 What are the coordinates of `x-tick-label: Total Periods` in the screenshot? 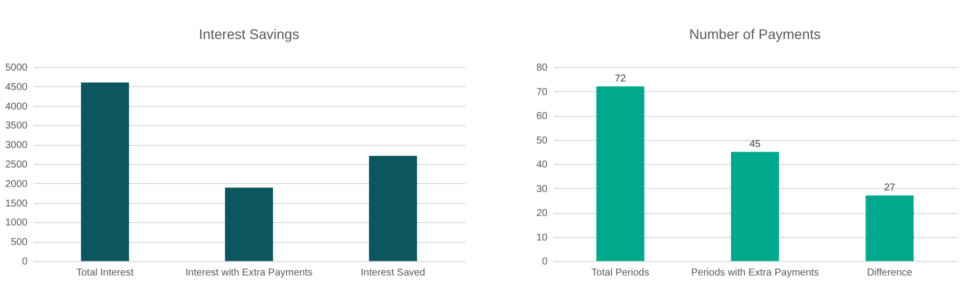 It's located at (620, 273).